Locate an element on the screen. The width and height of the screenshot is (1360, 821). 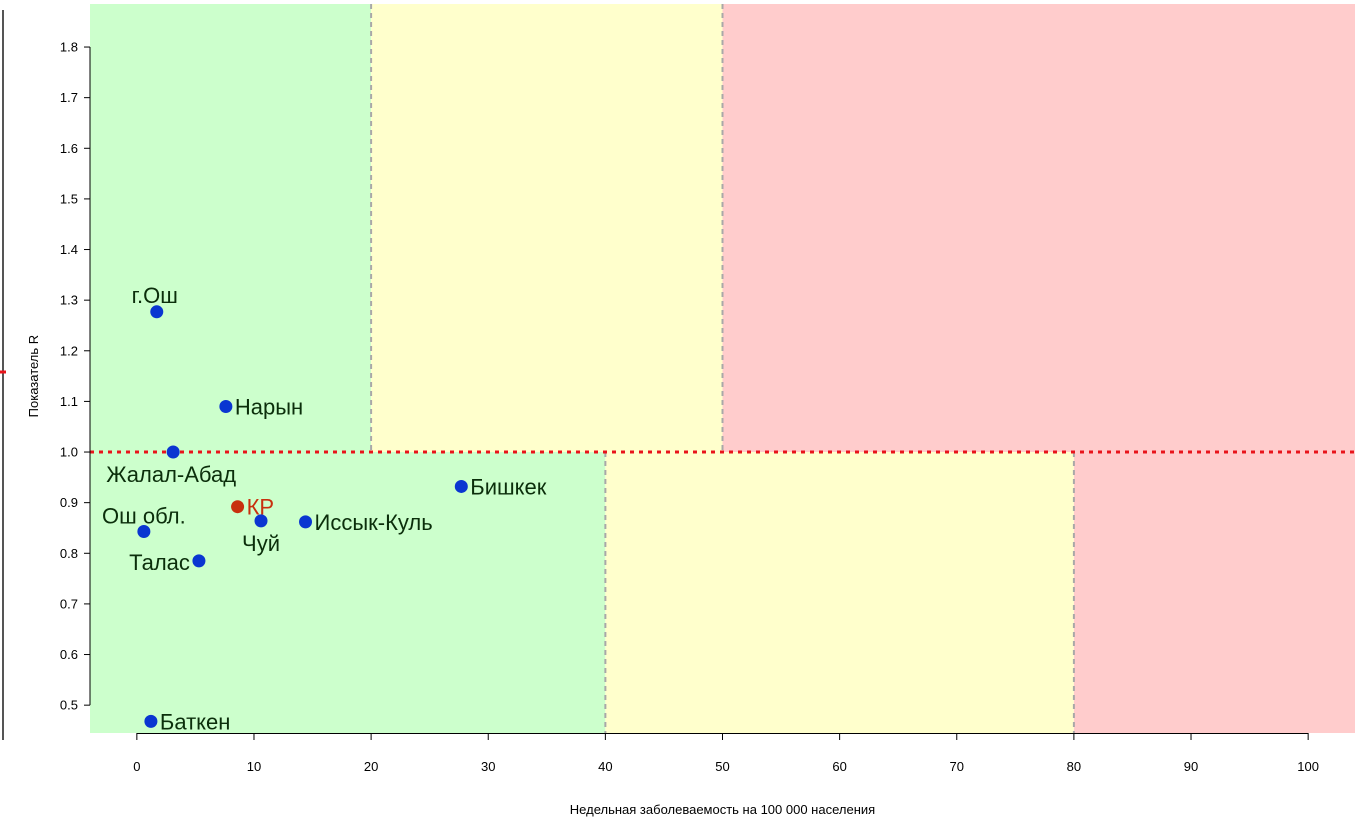
y-tick-label: 1.0 is located at coordinates (69, 452).